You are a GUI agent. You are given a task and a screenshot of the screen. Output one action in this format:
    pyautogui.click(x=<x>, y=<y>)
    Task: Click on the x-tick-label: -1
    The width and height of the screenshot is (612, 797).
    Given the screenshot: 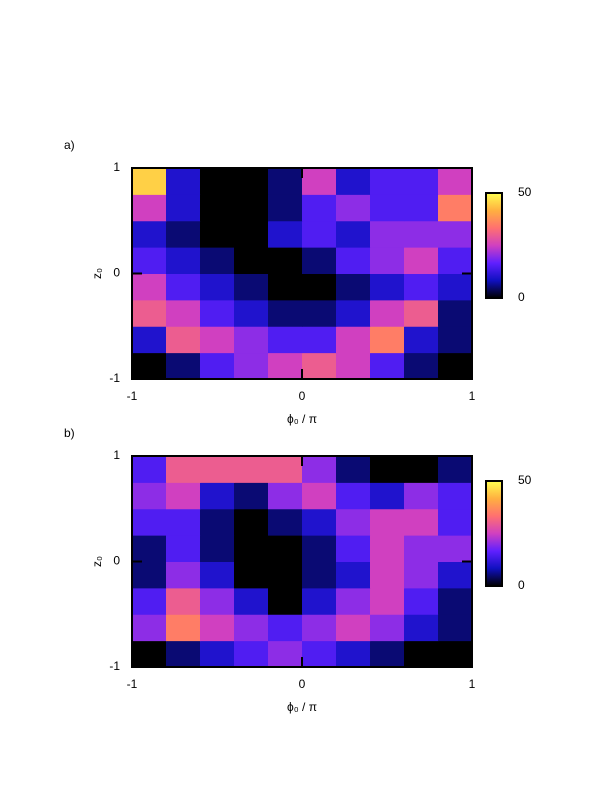 What is the action you would take?
    pyautogui.click(x=132, y=684)
    